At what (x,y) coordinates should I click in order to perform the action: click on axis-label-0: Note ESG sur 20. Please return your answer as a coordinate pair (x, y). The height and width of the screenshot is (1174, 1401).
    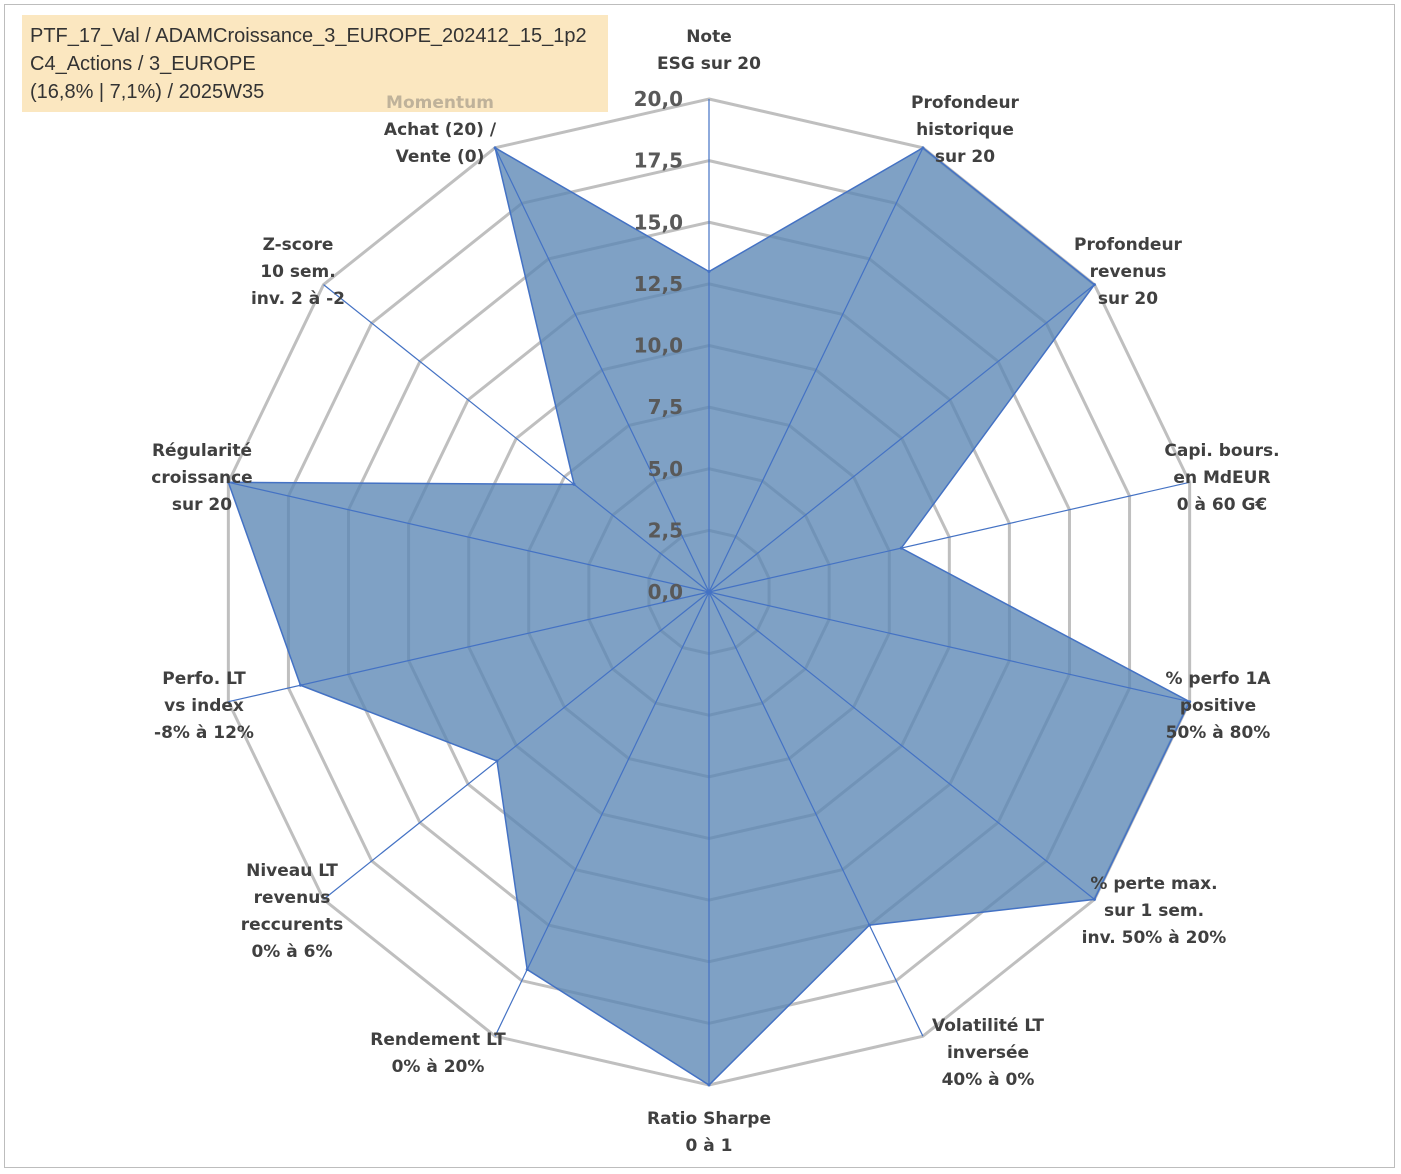
    Looking at the image, I should click on (709, 50).